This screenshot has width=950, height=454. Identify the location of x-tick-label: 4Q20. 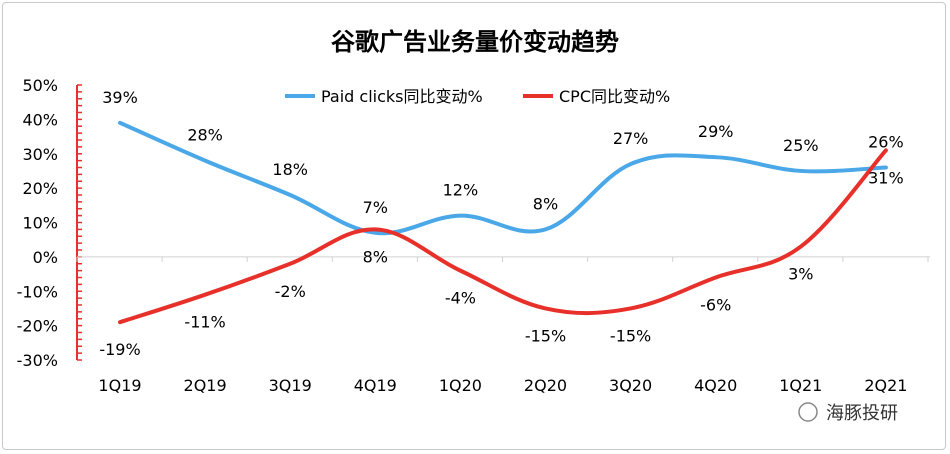
(715, 385).